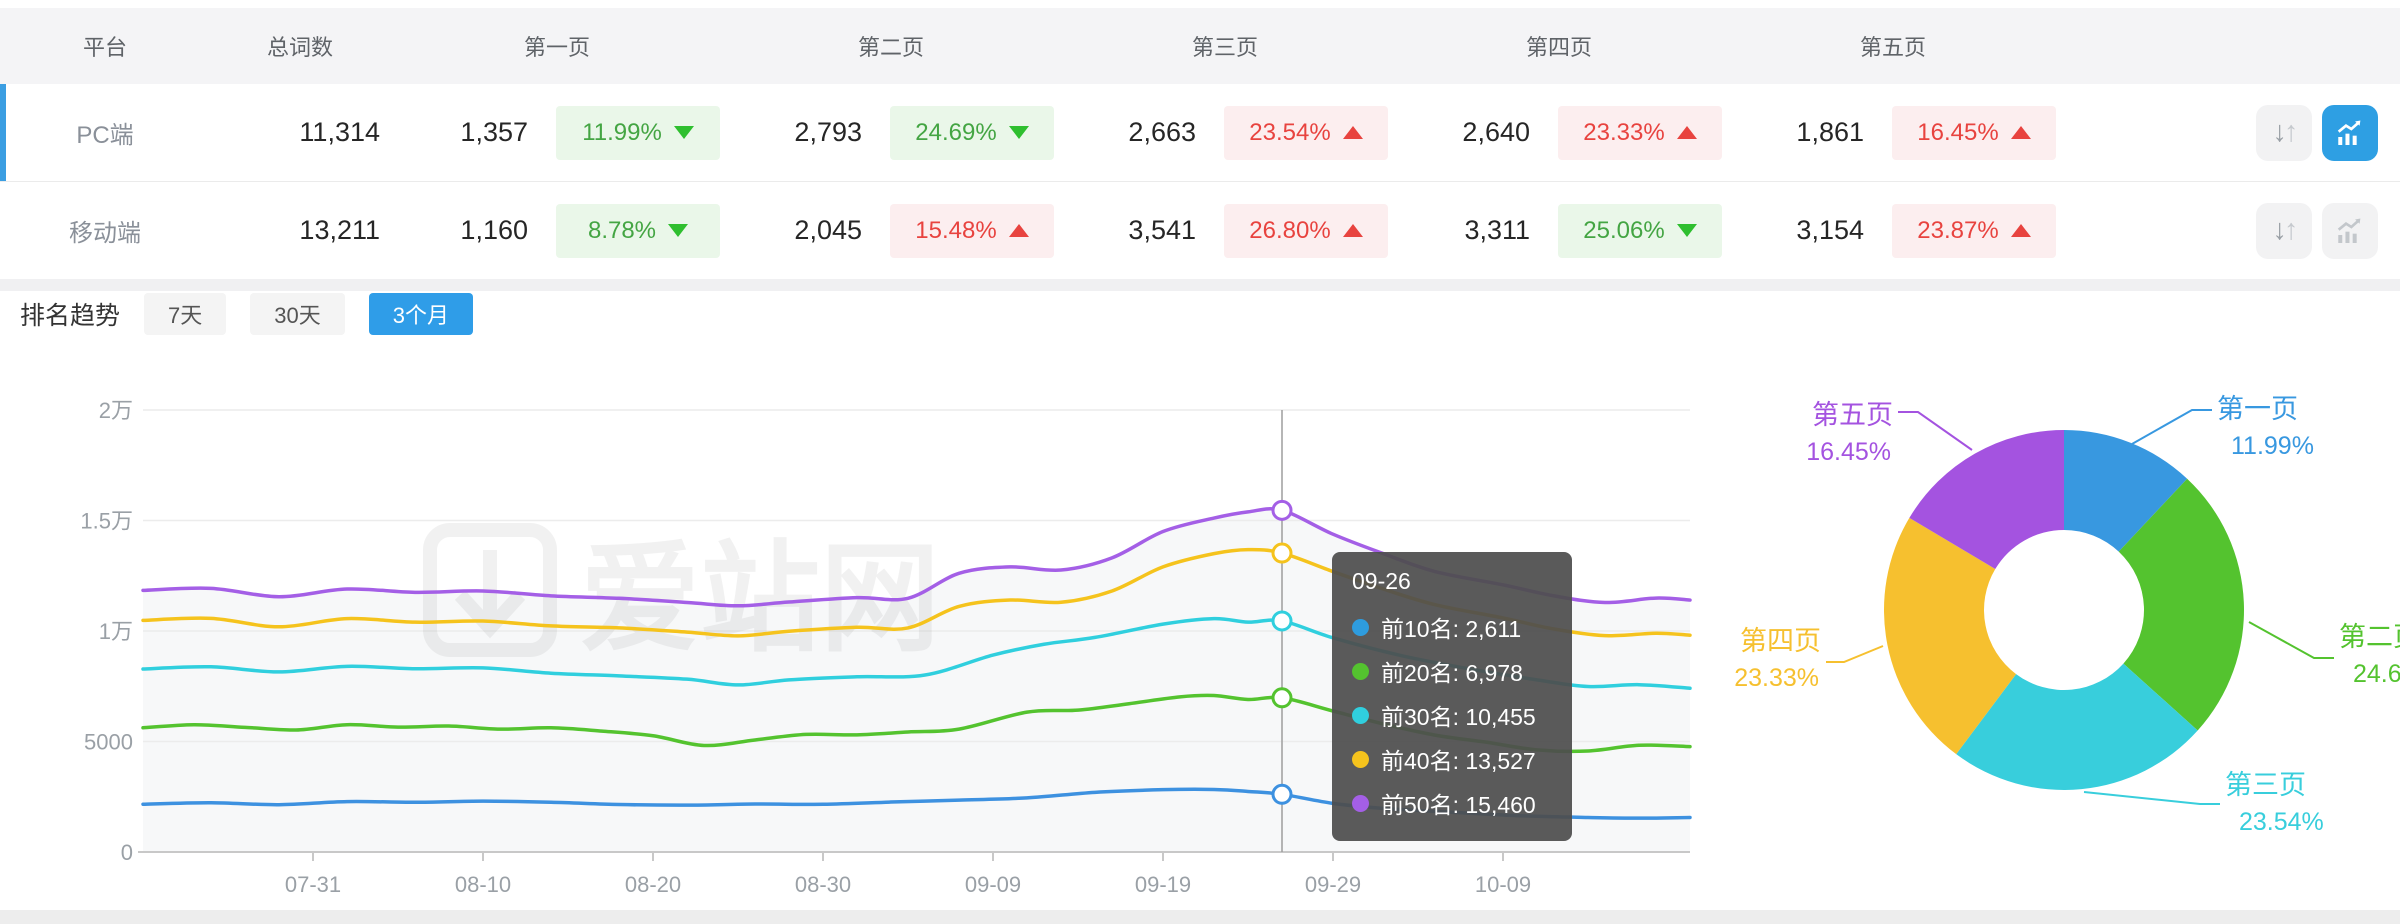  I want to click on filter-3months-button: 3个月, so click(420, 314).